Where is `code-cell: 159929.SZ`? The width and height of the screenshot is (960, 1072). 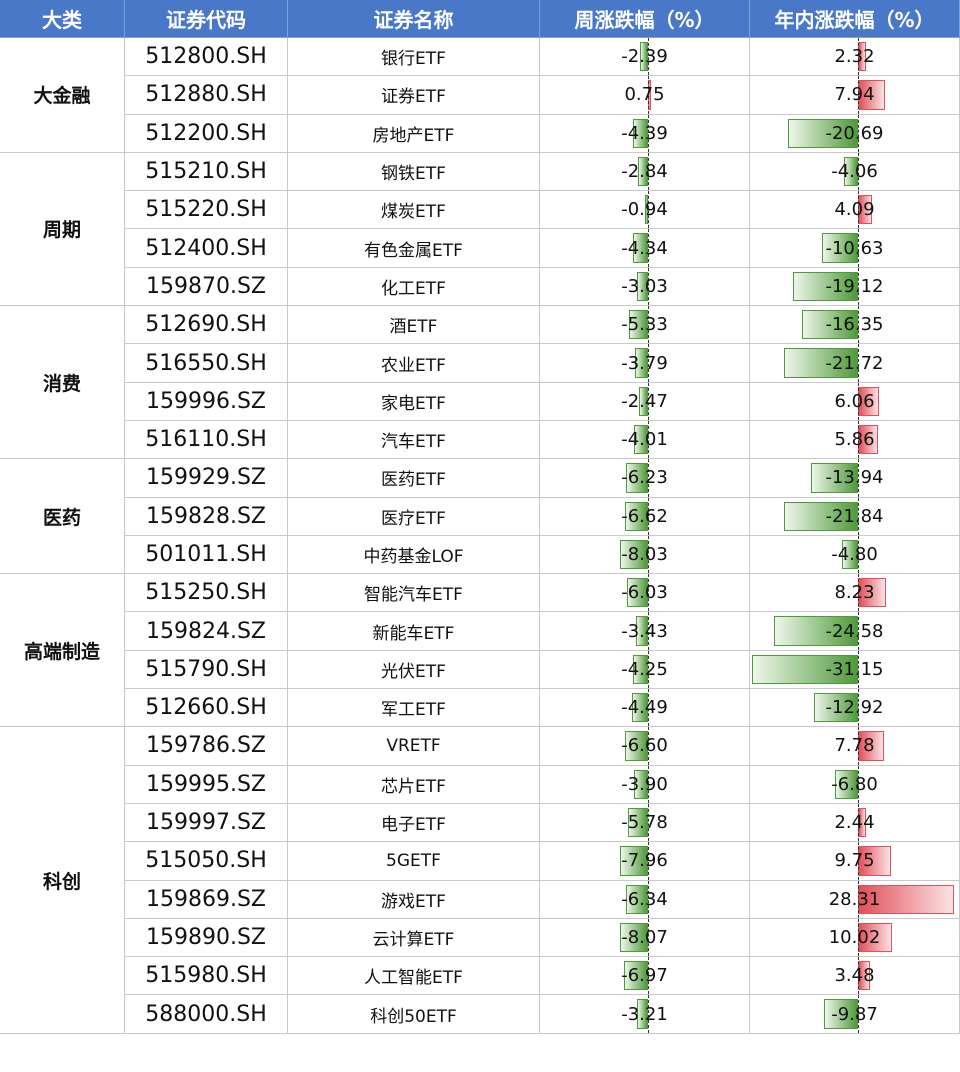 code-cell: 159929.SZ is located at coordinates (206, 478).